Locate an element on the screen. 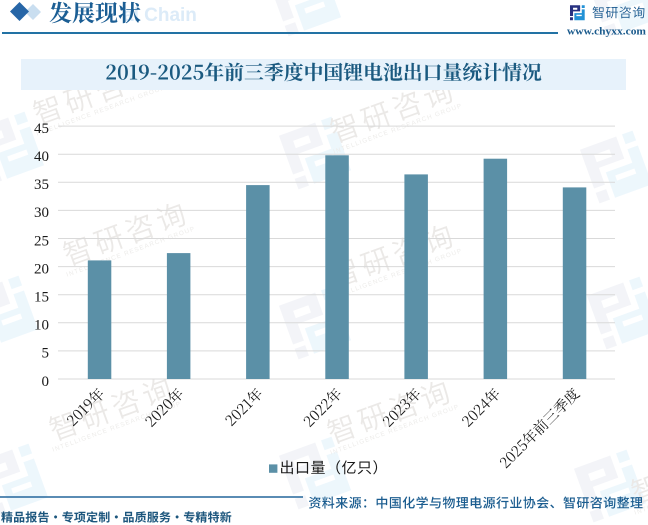 This screenshot has width=648, height=525. svg-text: al Chain is located at coordinates (160, 15).